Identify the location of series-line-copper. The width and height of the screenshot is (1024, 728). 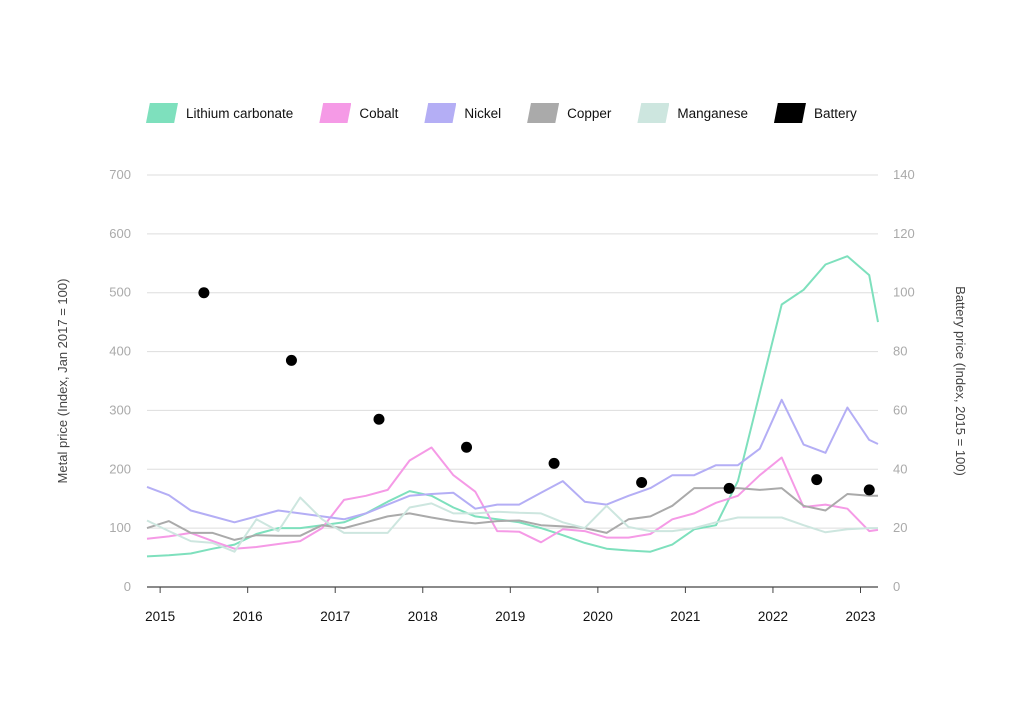
(512, 514).